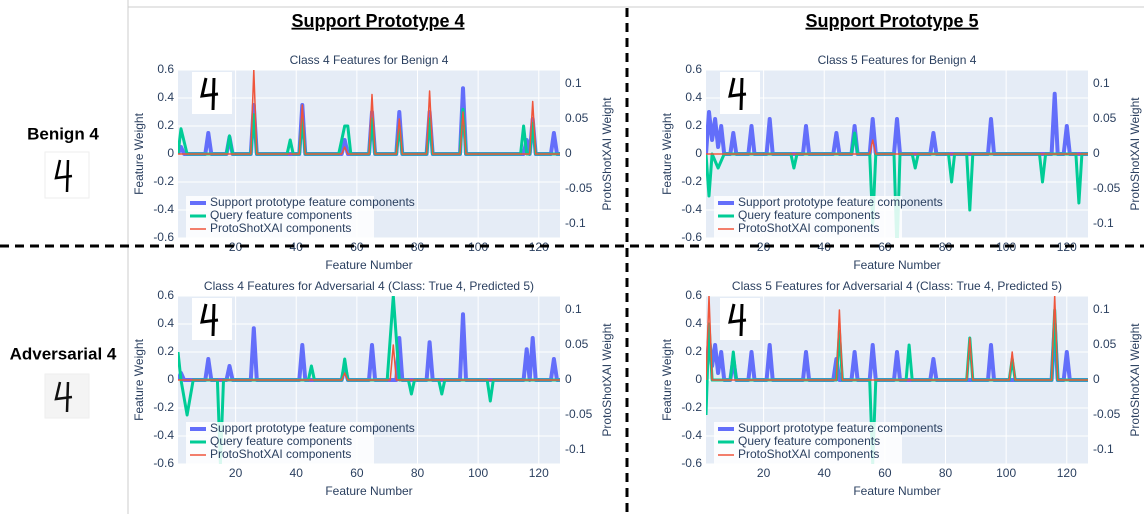 This screenshot has height=514, width=1144. What do you see at coordinates (369, 60) in the screenshot?
I see `chart-title: Class 4 Features for Benign 4` at bounding box center [369, 60].